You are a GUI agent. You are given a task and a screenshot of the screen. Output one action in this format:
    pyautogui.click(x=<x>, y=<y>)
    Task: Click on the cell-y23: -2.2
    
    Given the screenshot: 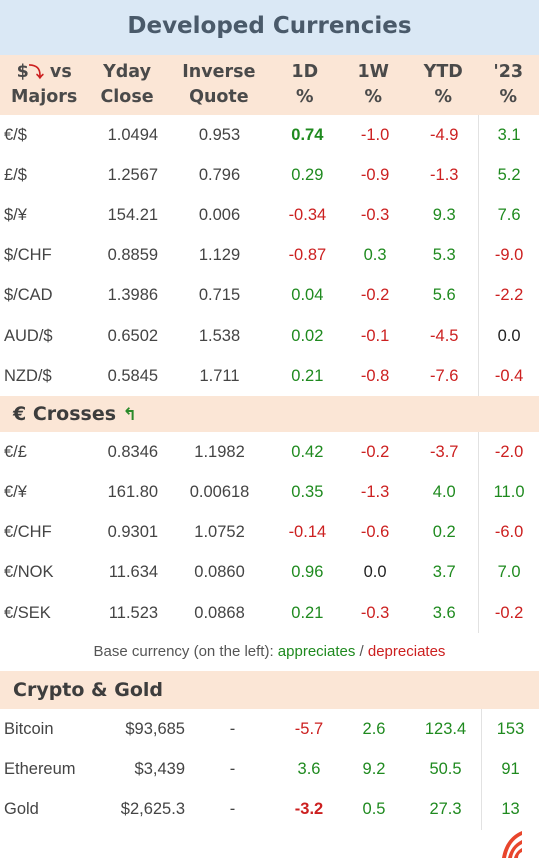 What is the action you would take?
    pyautogui.click(x=508, y=295)
    